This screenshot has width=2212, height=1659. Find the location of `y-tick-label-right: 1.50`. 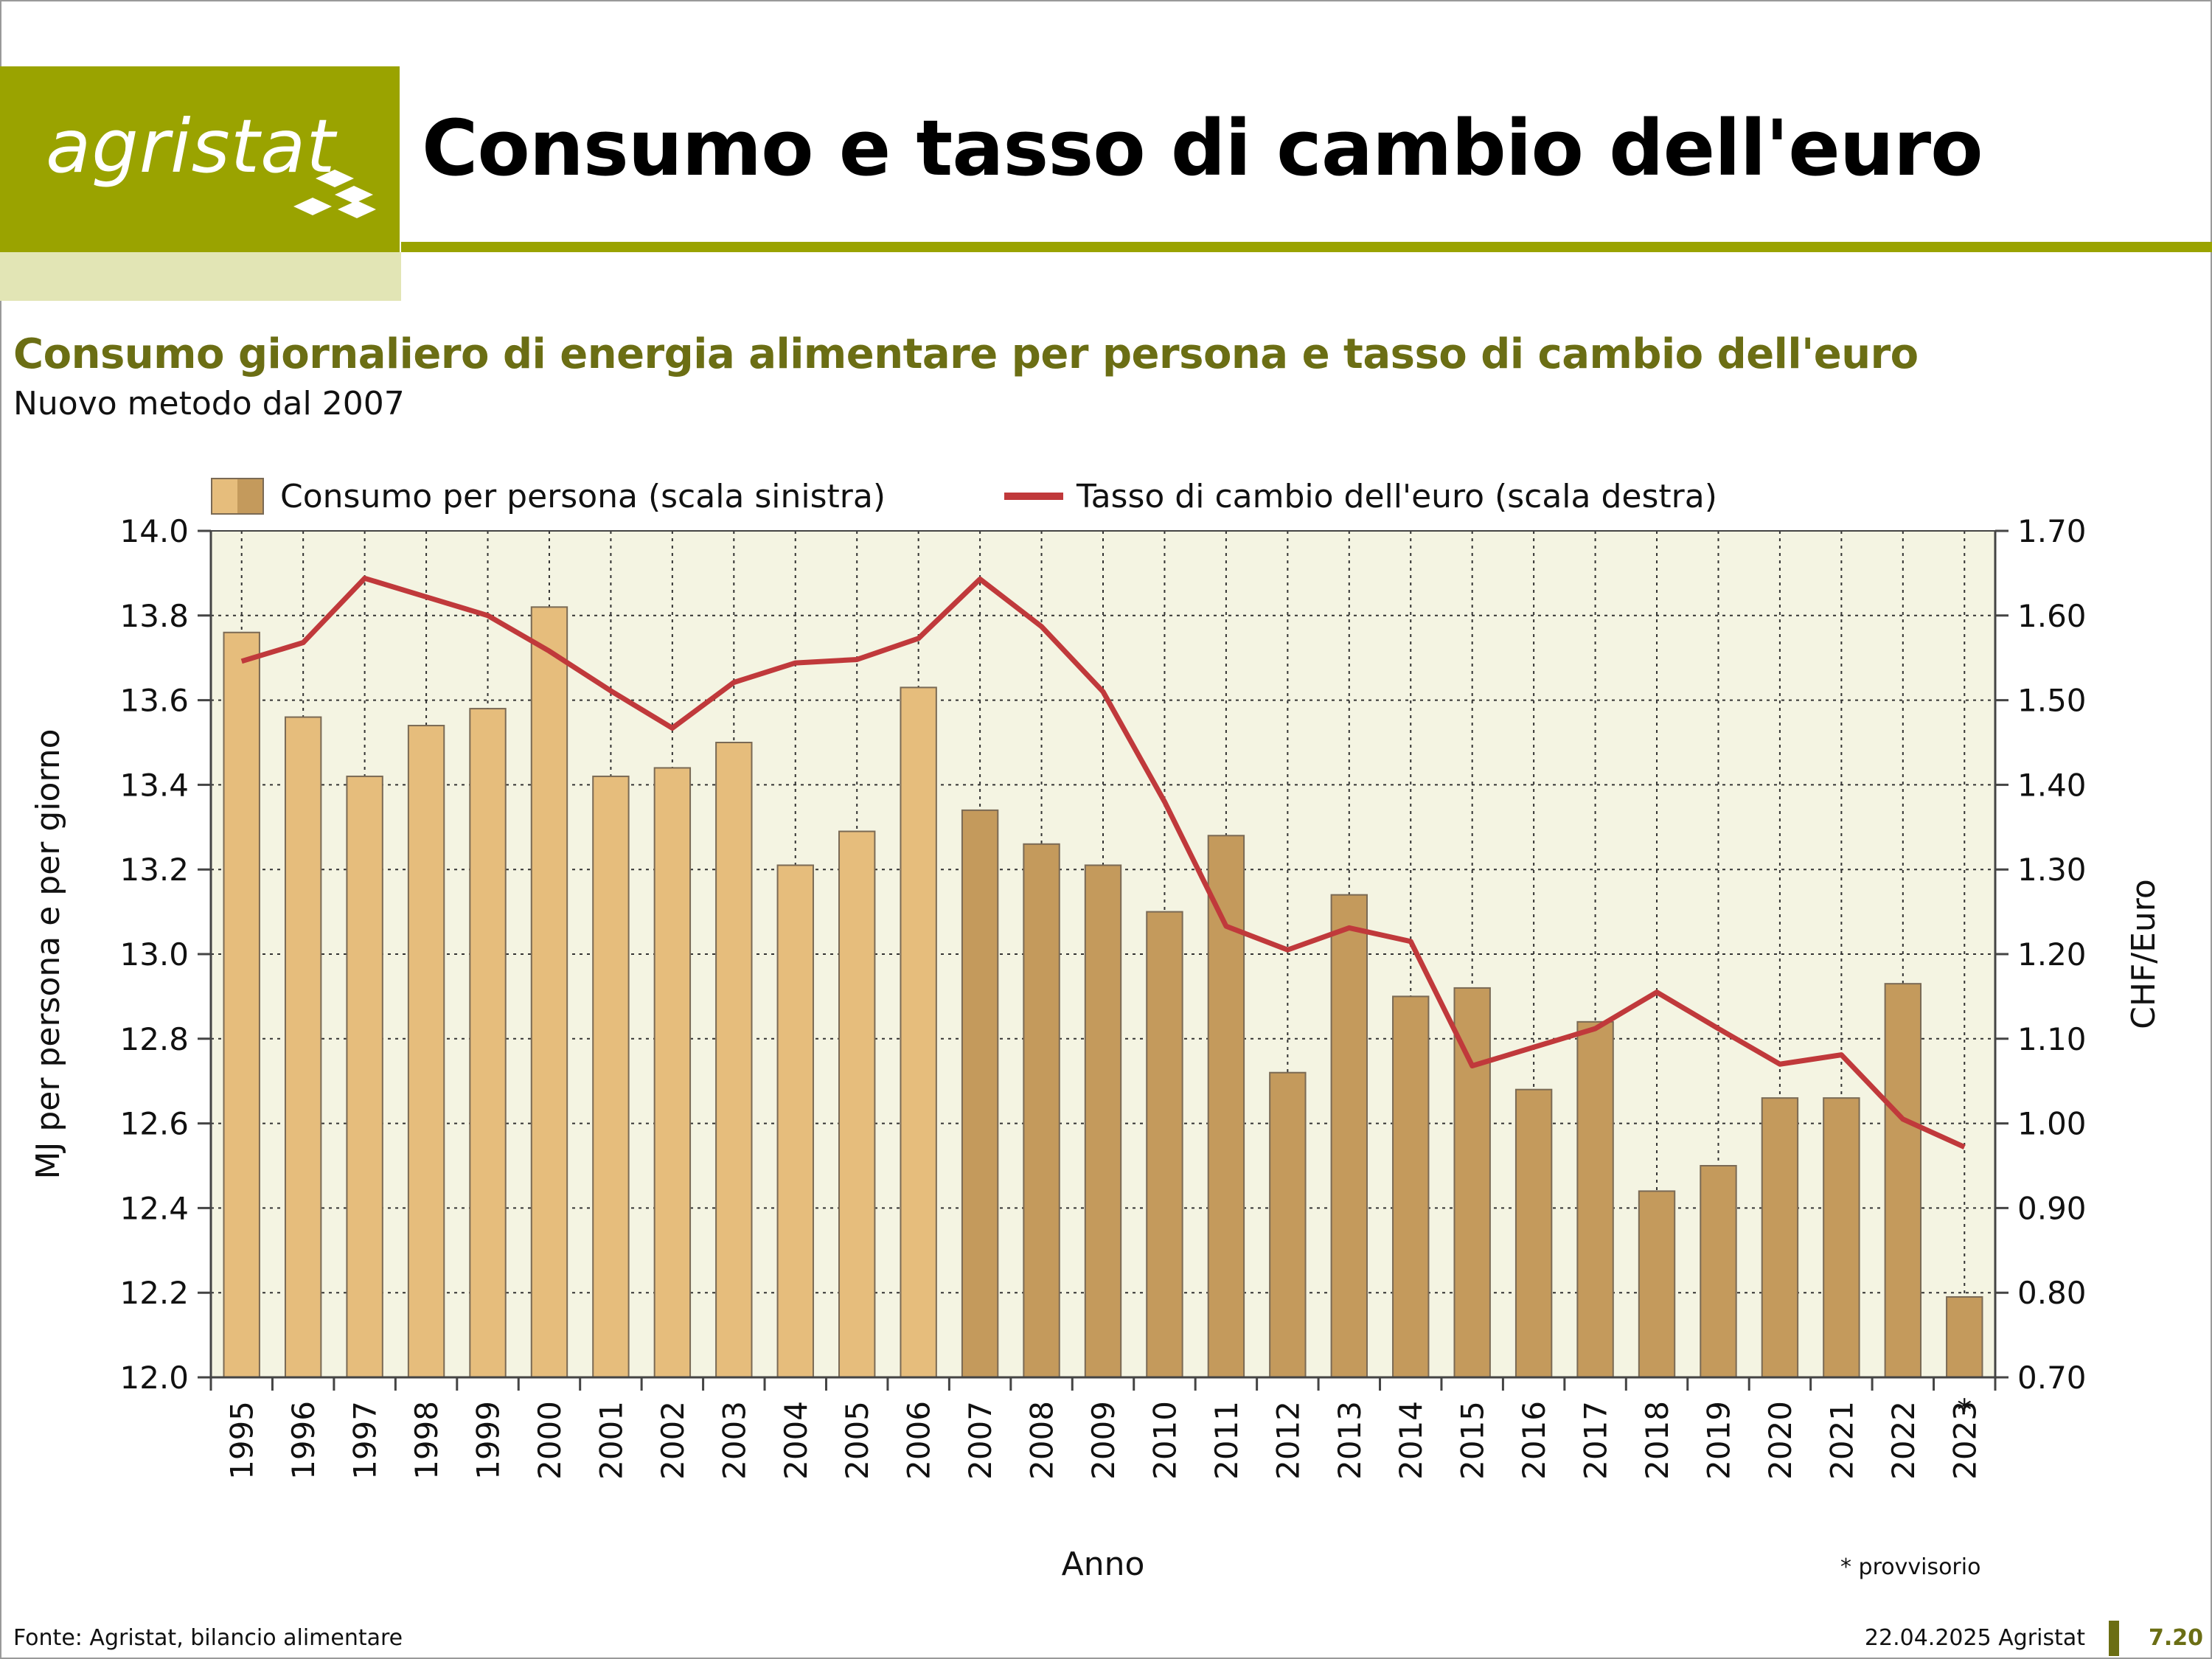

y-tick-label-right: 1.50 is located at coordinates (2052, 701).